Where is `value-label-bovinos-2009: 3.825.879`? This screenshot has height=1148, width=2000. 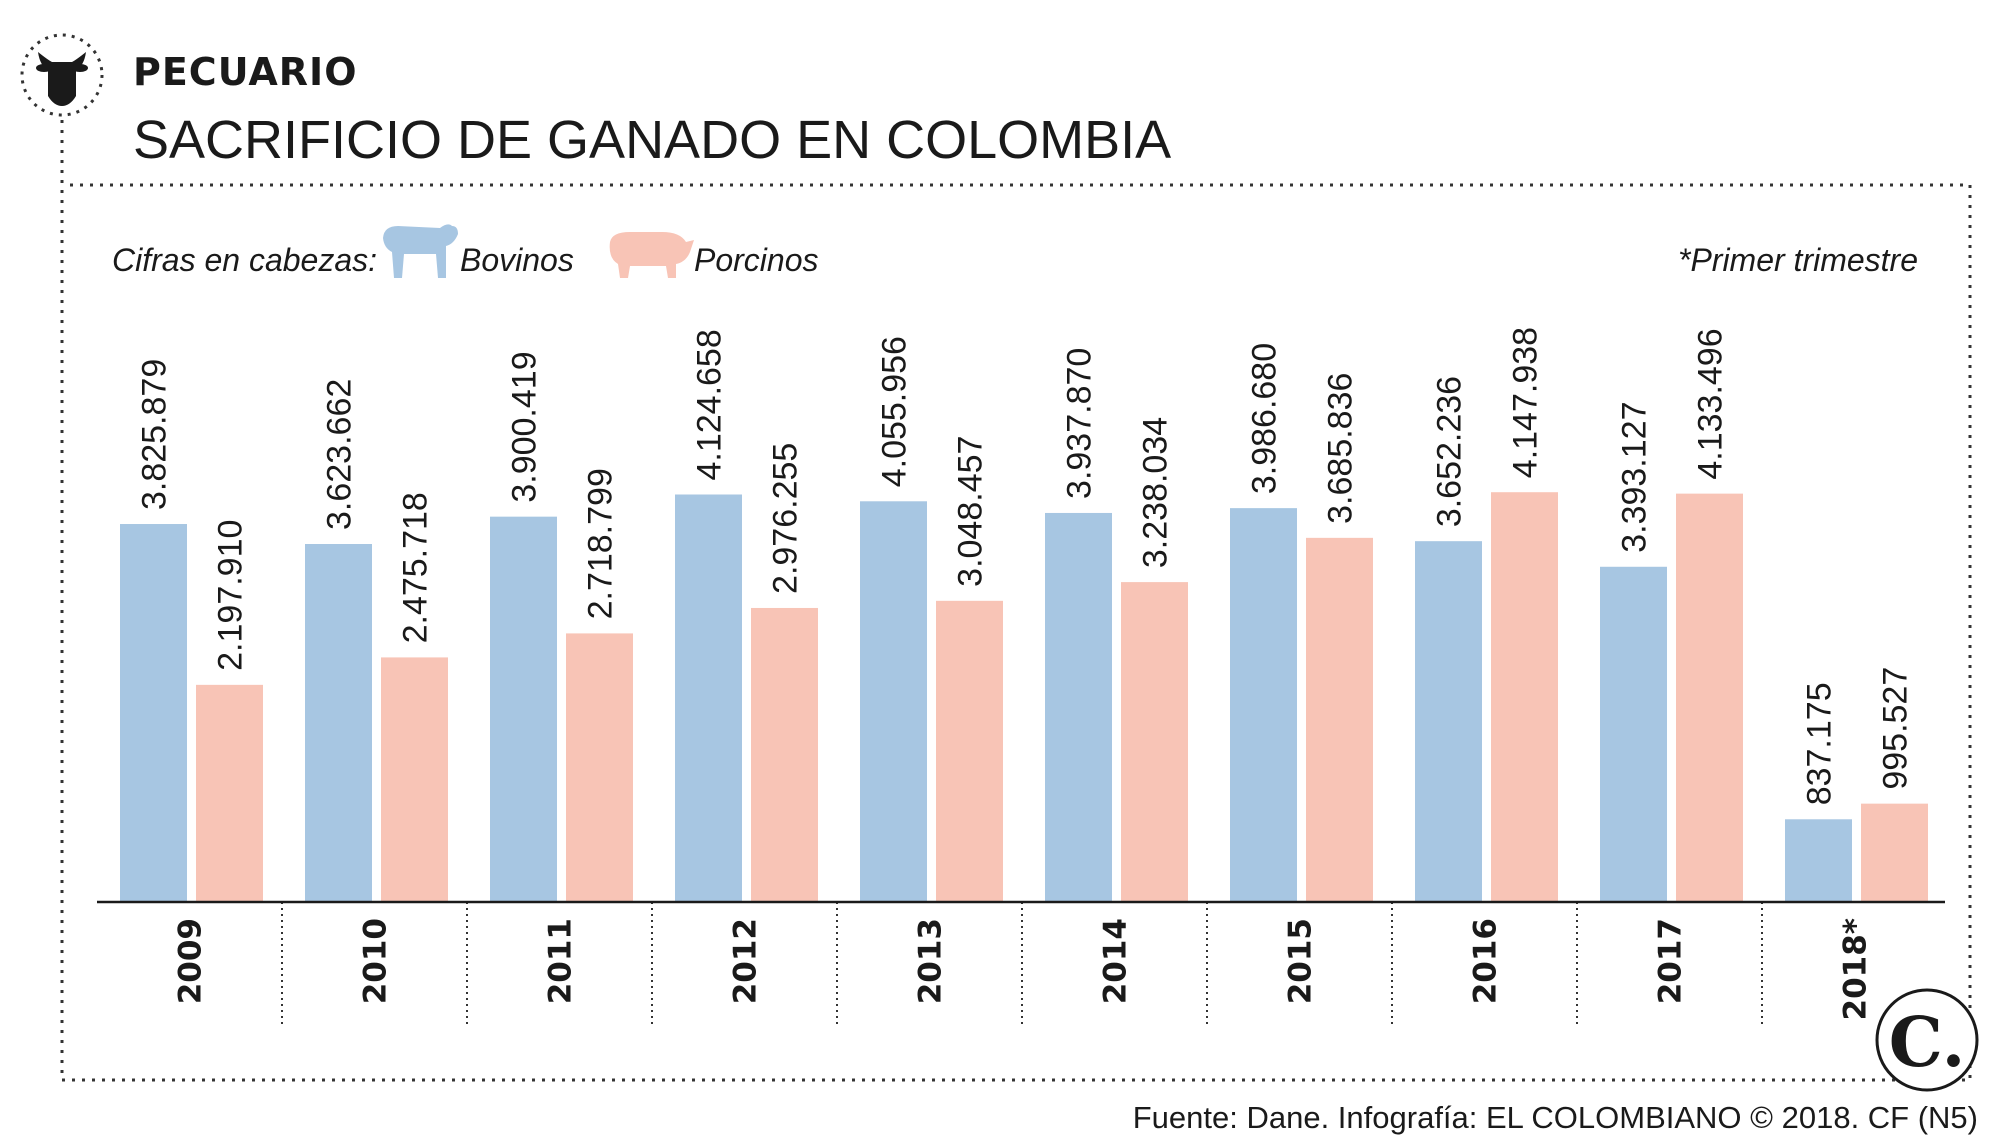 value-label-bovinos-2009: 3.825.879 is located at coordinates (155, 434).